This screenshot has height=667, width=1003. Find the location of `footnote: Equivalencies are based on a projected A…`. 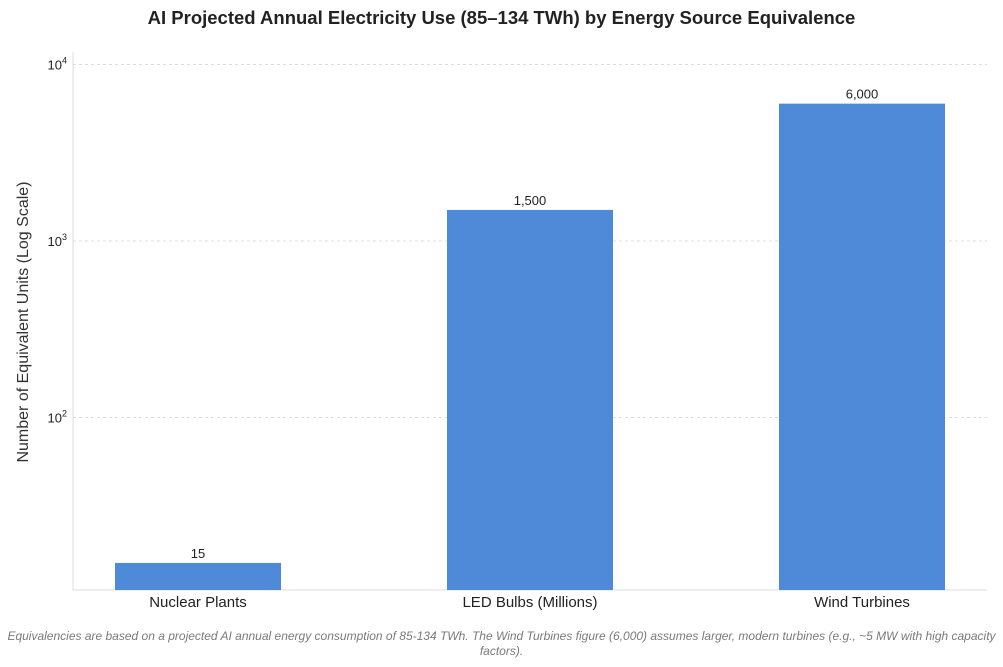

footnote: Equivalencies are based on a projected A… is located at coordinates (501, 643).